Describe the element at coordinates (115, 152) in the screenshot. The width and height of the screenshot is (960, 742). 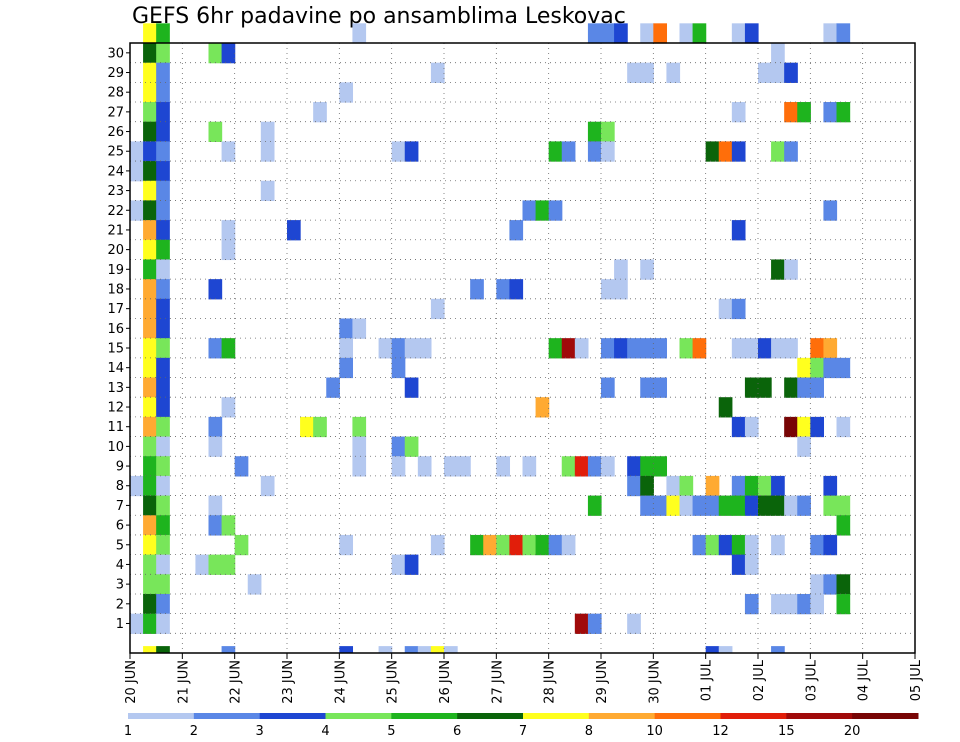
I see `y-tick-label: 25` at that location.